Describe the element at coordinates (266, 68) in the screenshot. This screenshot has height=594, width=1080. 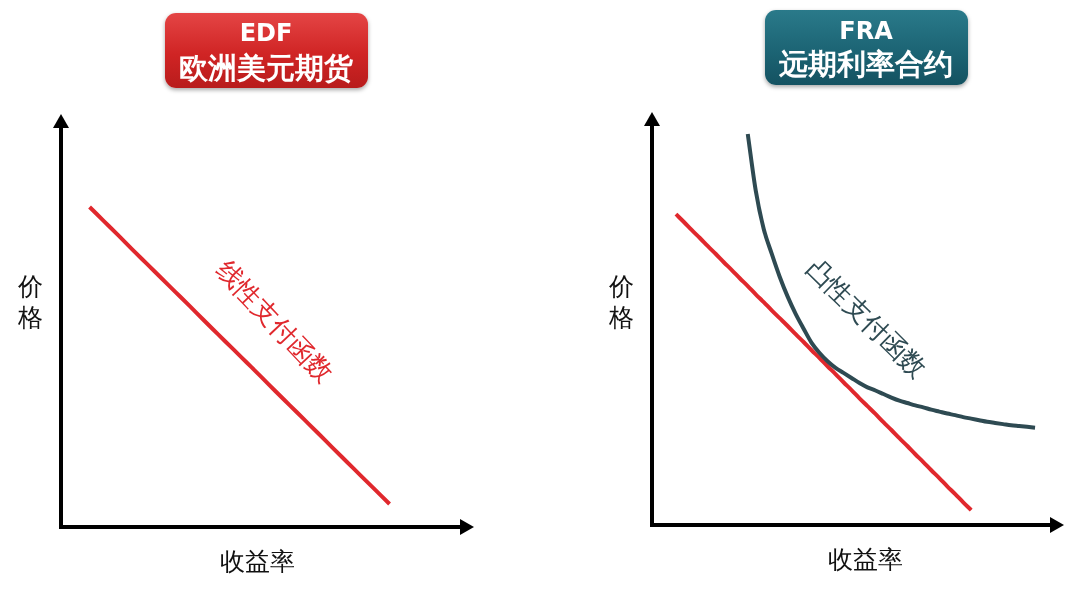
I see `chart-subtitle: 欧洲美元期货` at that location.